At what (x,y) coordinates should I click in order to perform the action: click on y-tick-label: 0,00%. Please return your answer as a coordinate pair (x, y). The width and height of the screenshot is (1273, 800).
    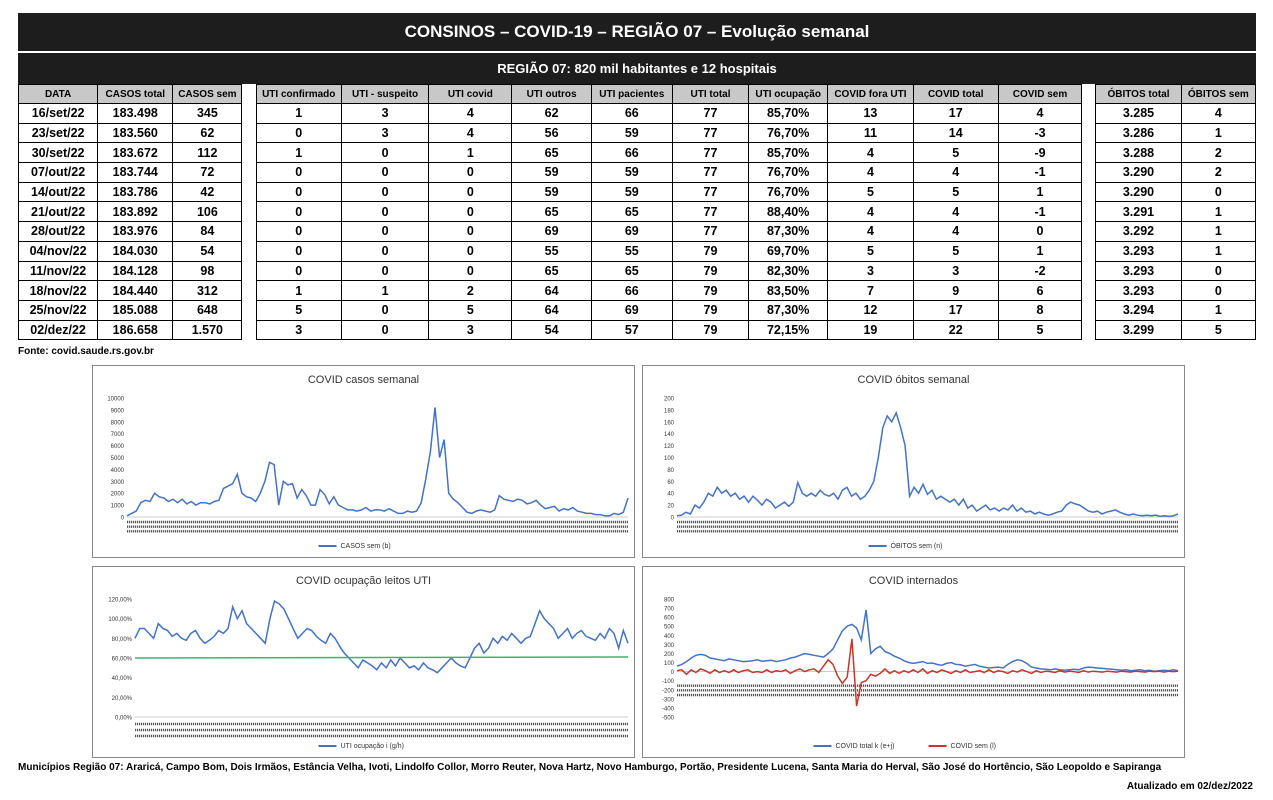
    Looking at the image, I should click on (124, 719).